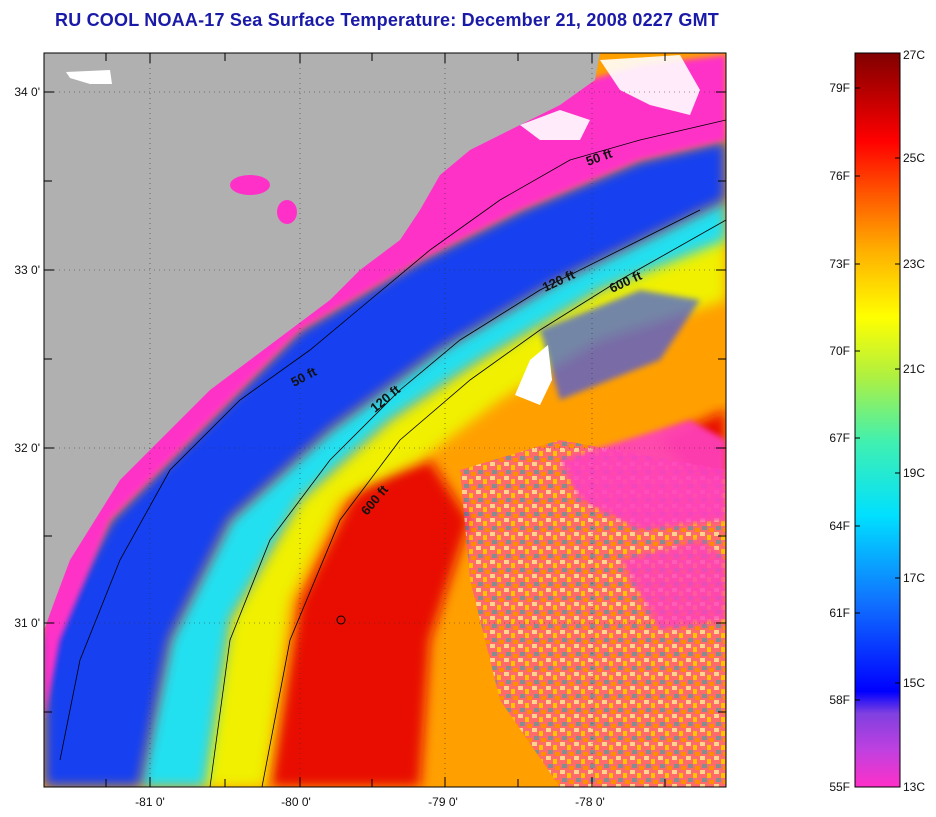 The height and width of the screenshot is (817, 936). Describe the element at coordinates (839, 613) in the screenshot. I see `colorbar-label-f: 61F` at that location.